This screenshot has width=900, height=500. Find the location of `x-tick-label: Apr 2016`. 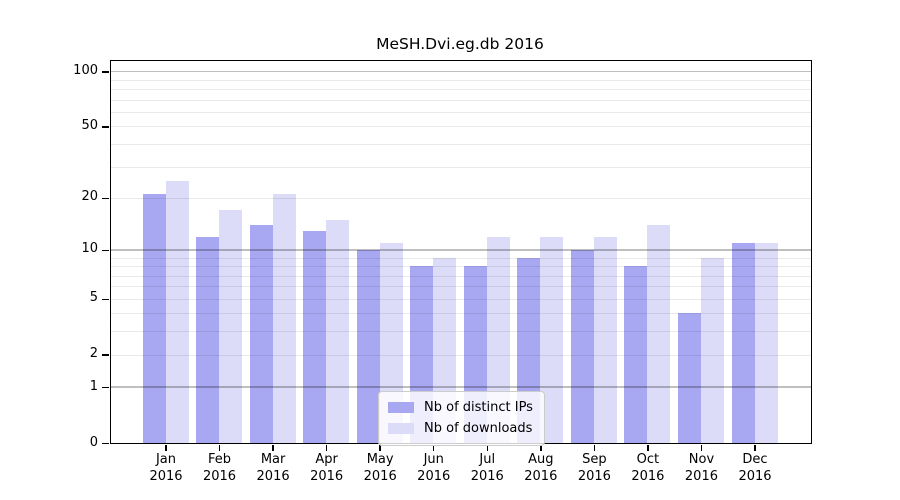

x-tick-label: Apr 2016 is located at coordinates (327, 468).